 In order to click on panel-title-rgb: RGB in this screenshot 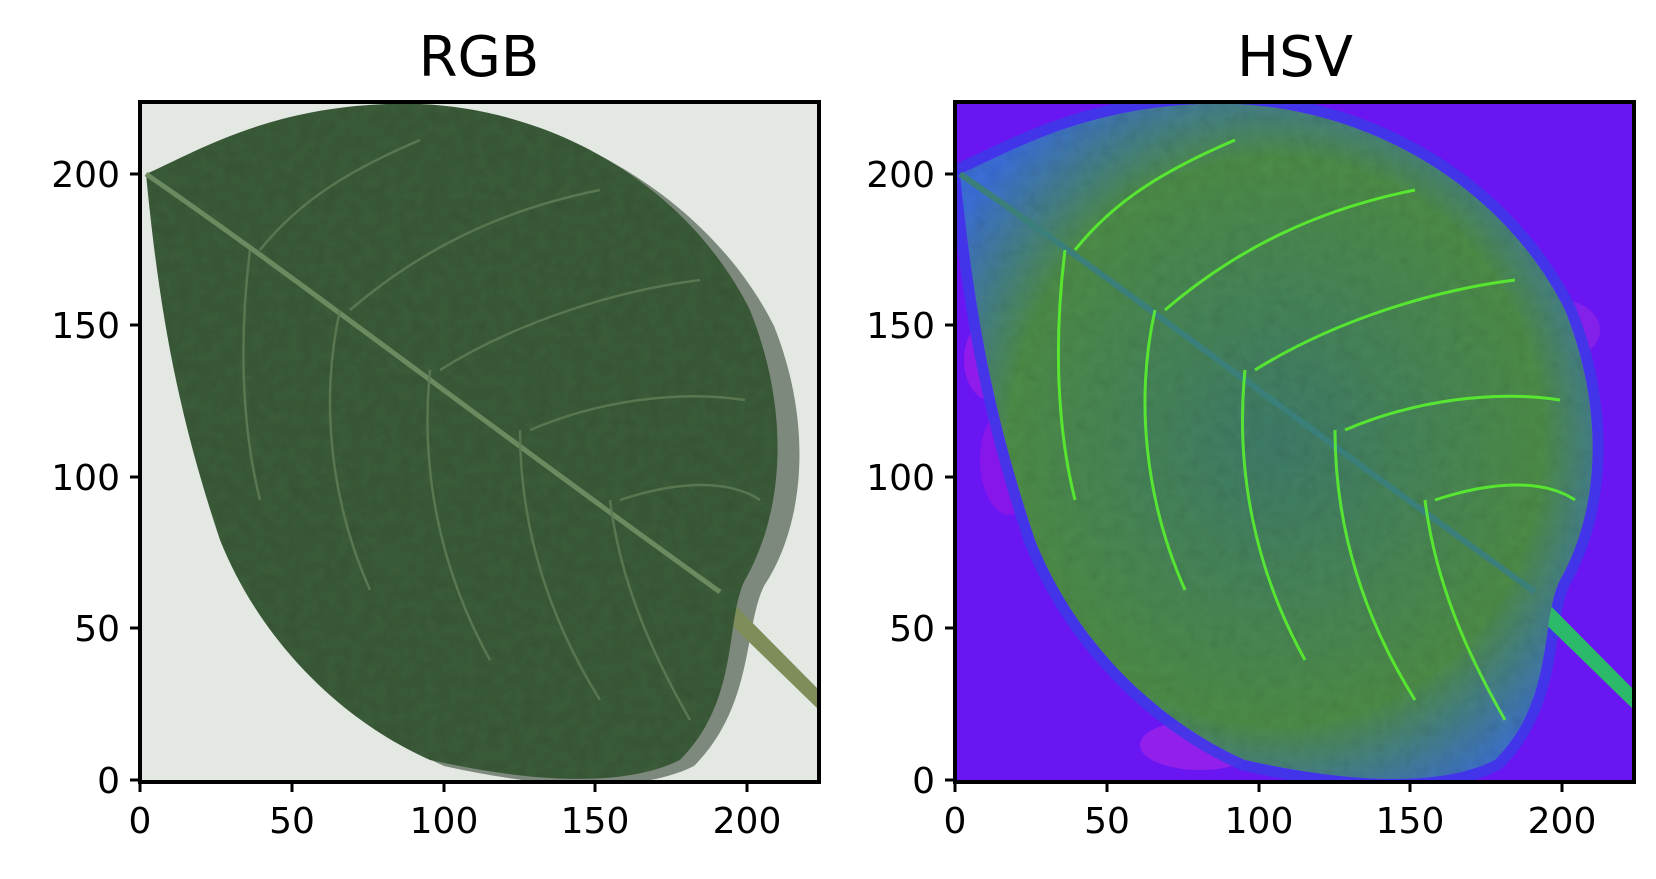, I will do `click(479, 57)`.